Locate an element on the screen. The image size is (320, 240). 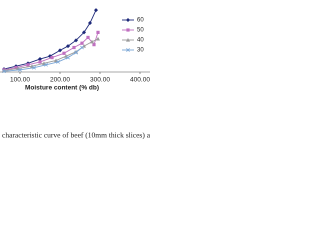
x-tick-label: 300.00 is located at coordinates (100, 80).